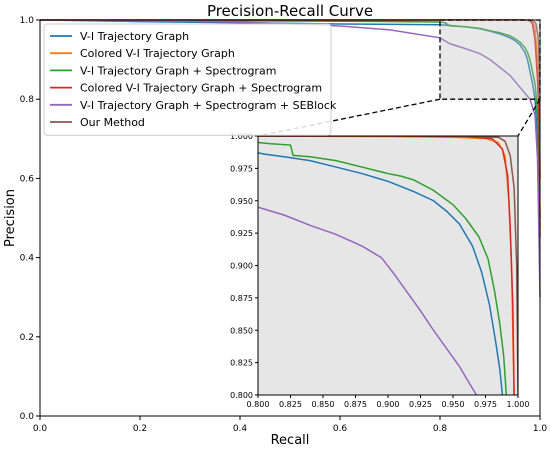  Describe the element at coordinates (518, 404) in the screenshot. I see `inset-x-tick-label: 1.000` at that location.